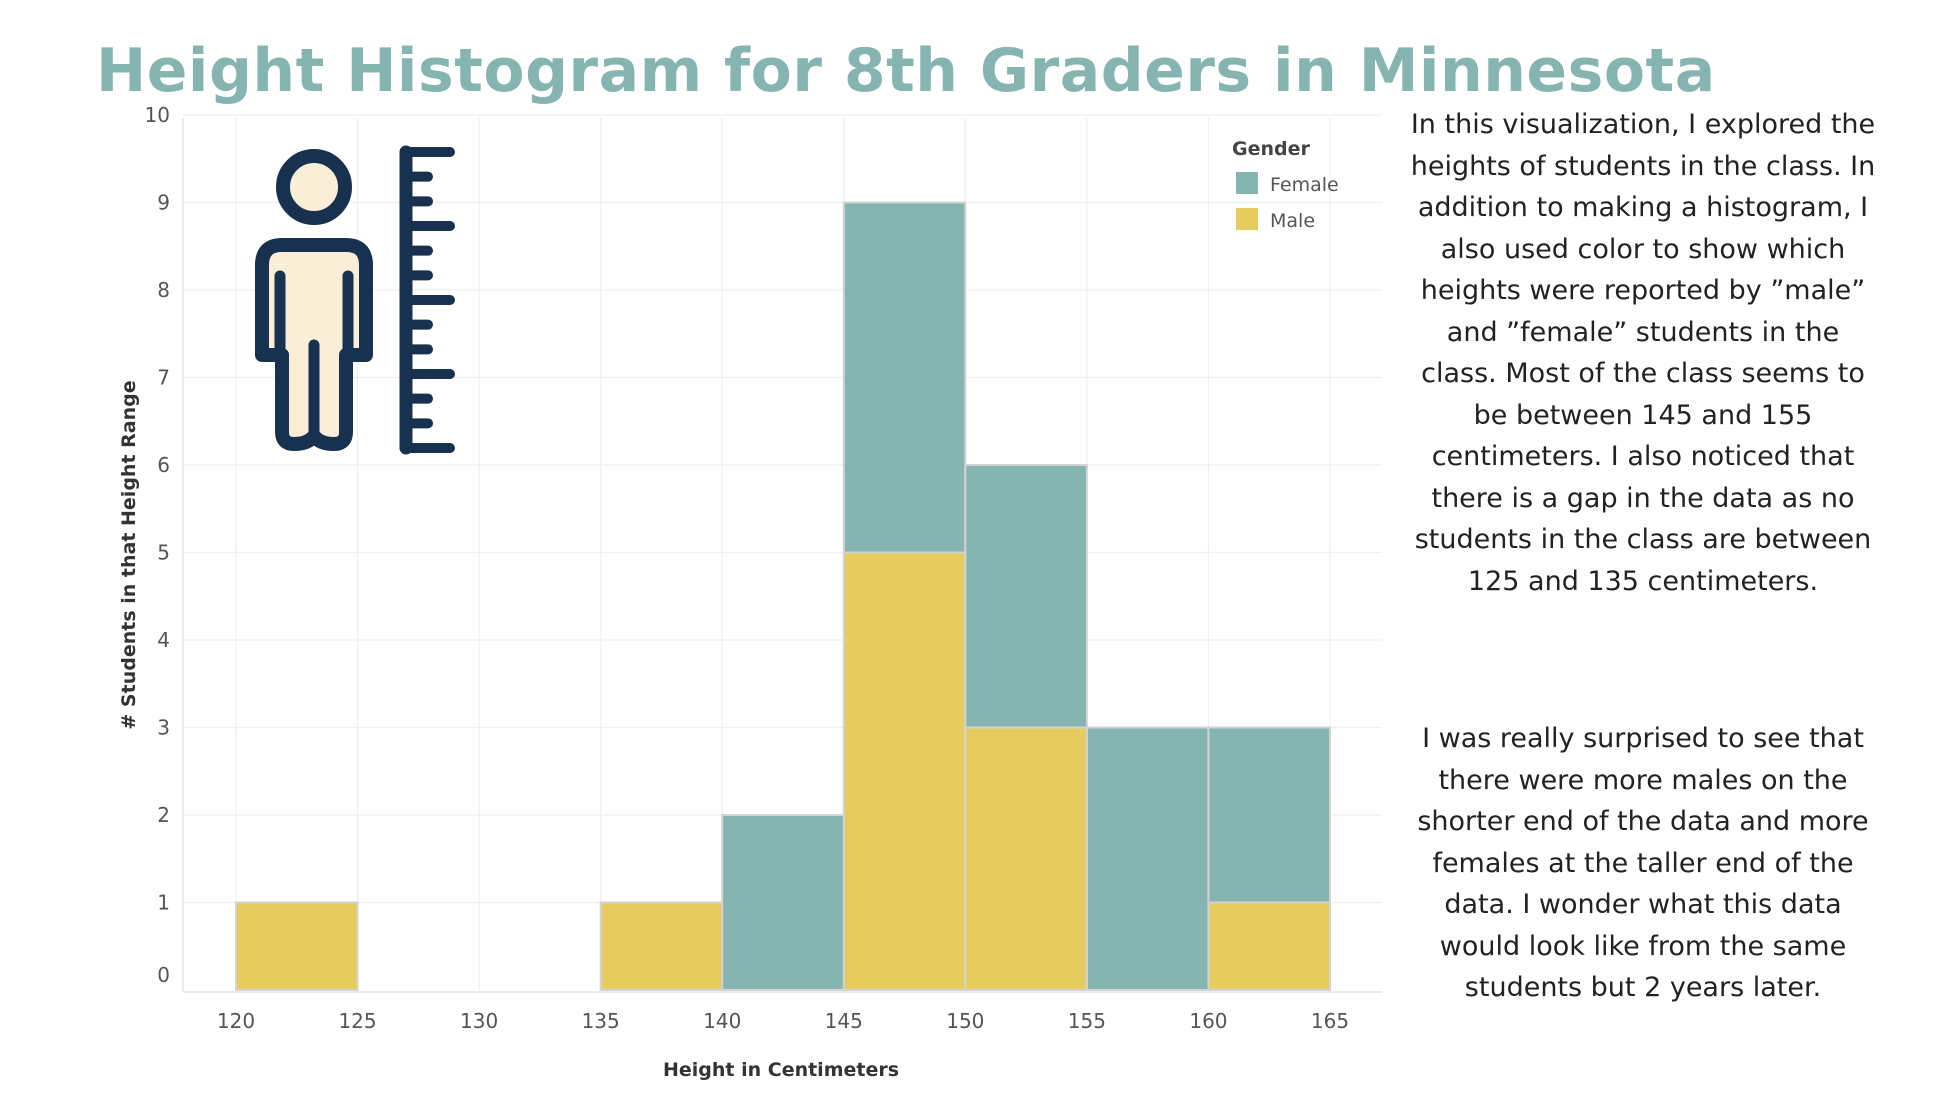 This screenshot has width=1944, height=1118. I want to click on x-axis-ticks: 120 125 130 135 140 145 150 155 160 165, so click(783, 1021).